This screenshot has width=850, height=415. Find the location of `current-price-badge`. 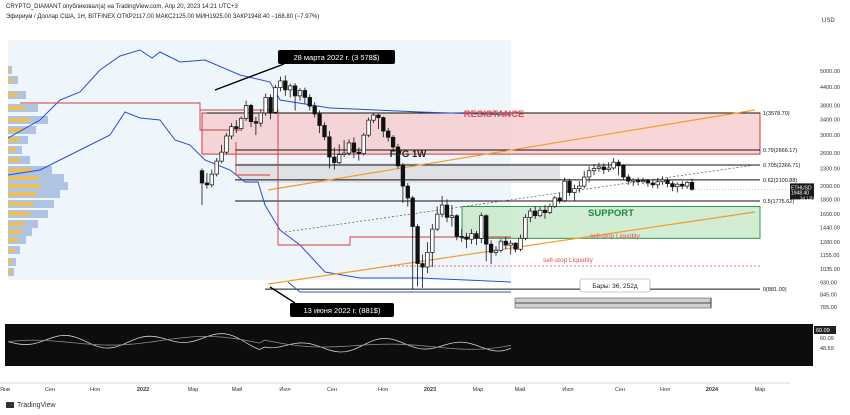

current-price-badge is located at coordinates (802, 191).